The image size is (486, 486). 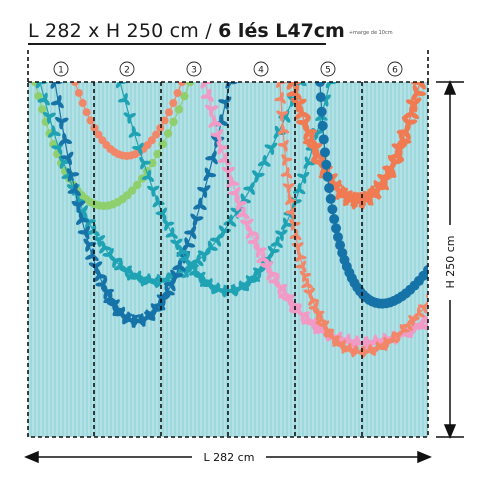 What do you see at coordinates (450, 431) in the screenshot?
I see `height-arrow-bottom` at bounding box center [450, 431].